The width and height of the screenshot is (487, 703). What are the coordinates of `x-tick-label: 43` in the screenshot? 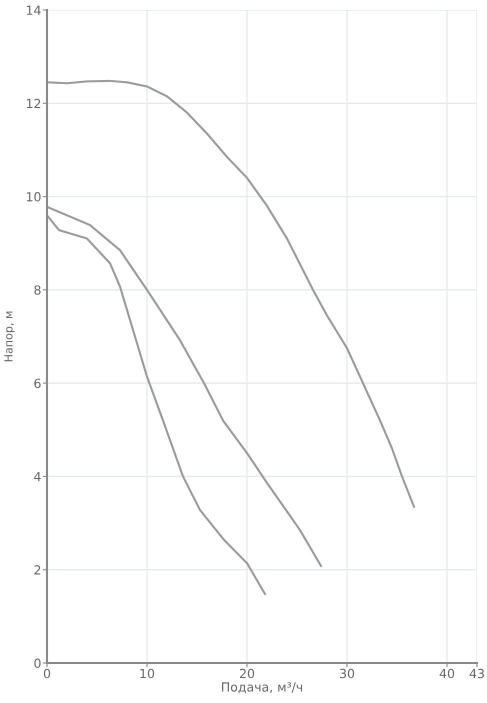 It's located at (477, 673).